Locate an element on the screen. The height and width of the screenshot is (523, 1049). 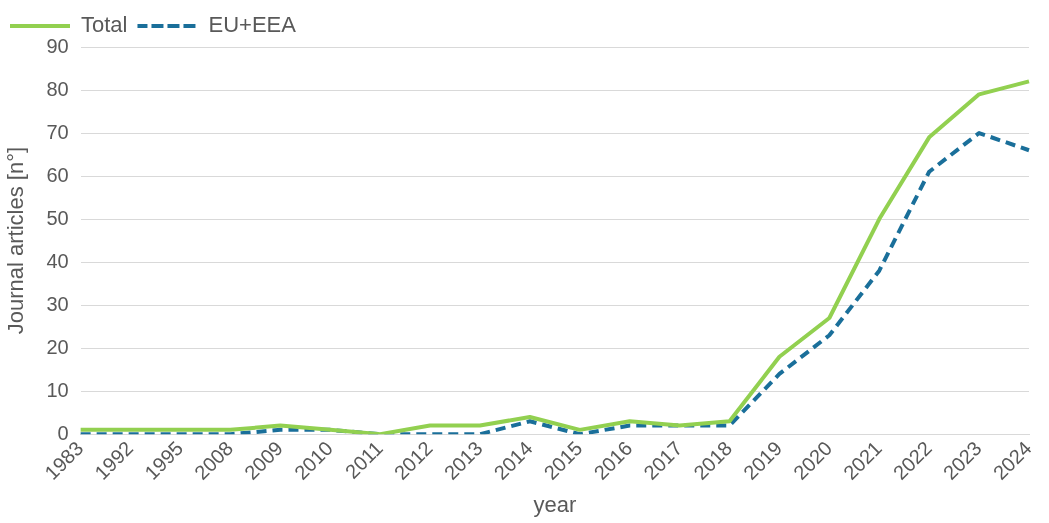
y-tick-label: 20 is located at coordinates (57, 346).